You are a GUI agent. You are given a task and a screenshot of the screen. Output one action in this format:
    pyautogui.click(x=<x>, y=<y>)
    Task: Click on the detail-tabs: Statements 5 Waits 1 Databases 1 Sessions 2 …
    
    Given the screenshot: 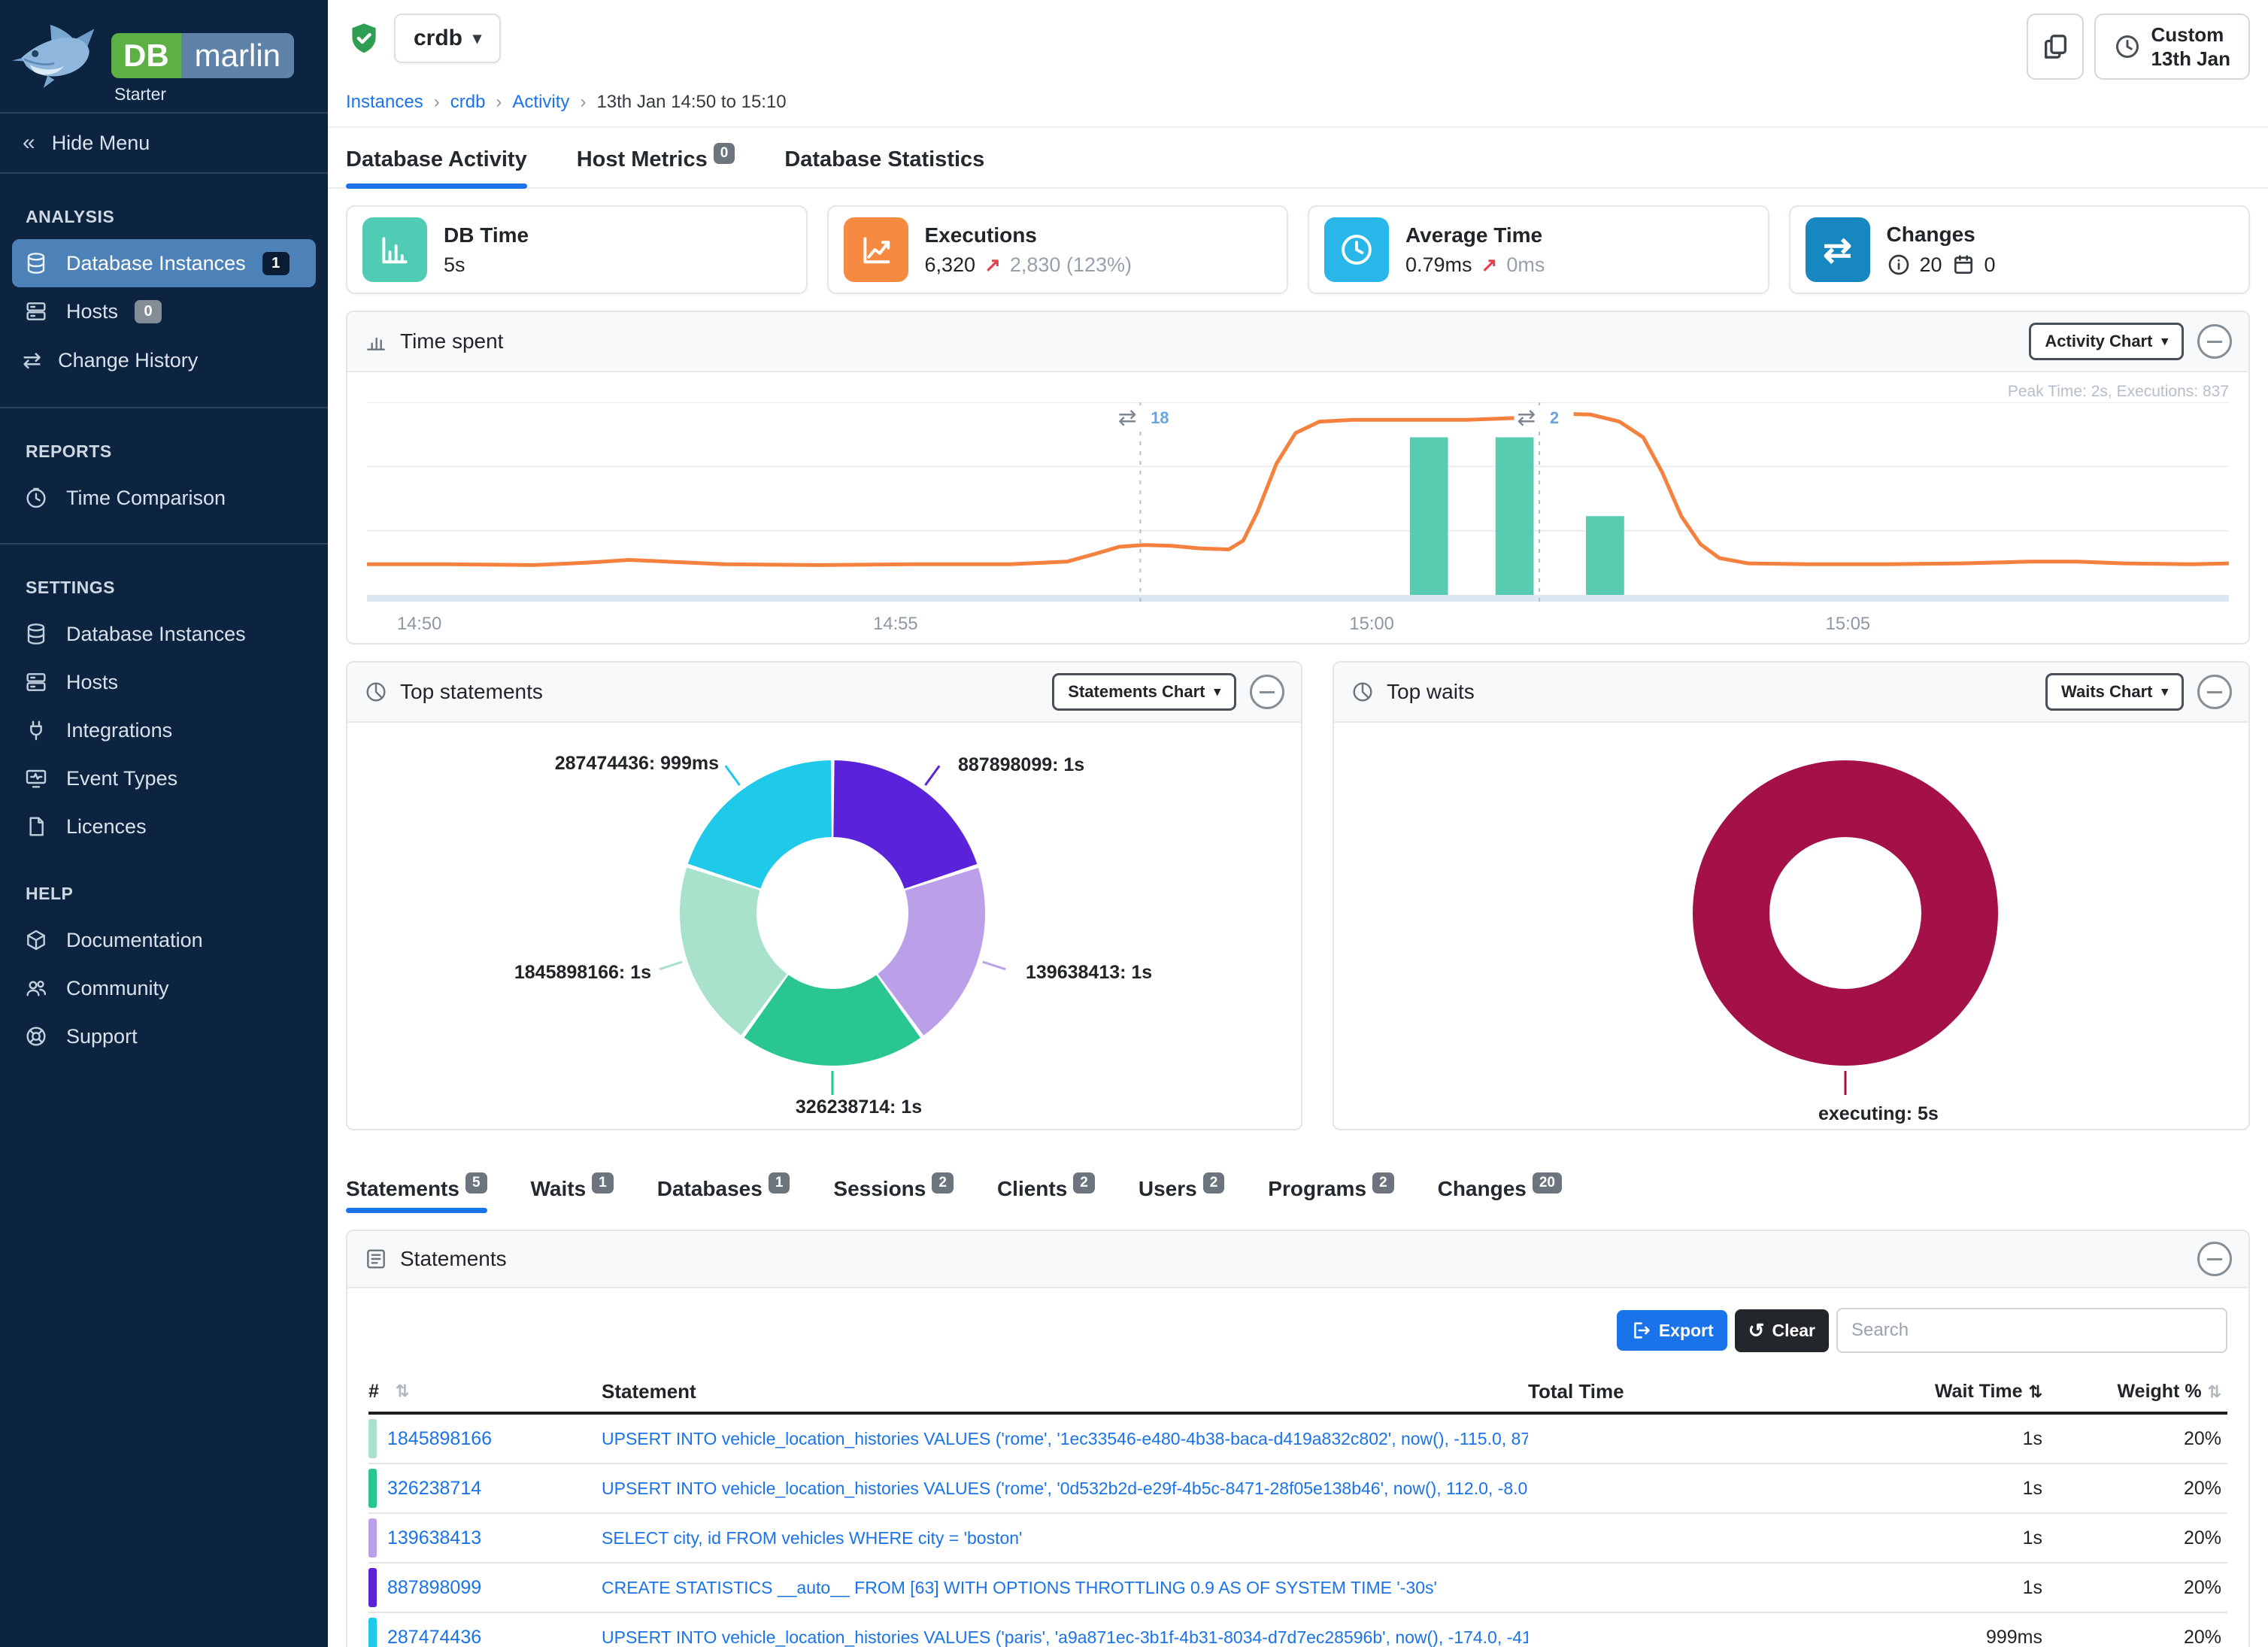 What is the action you would take?
    pyautogui.click(x=1298, y=1192)
    